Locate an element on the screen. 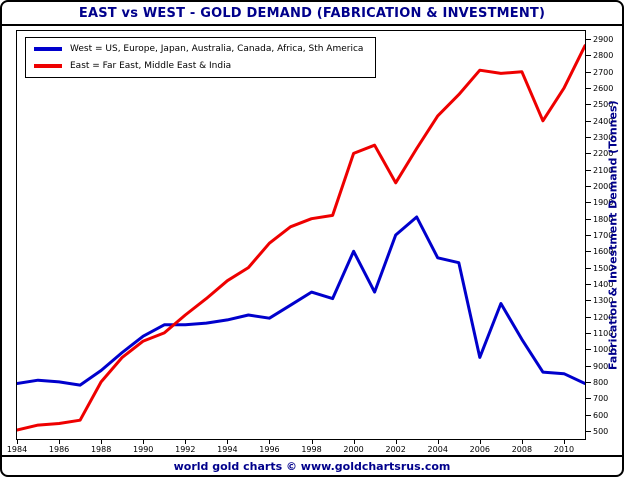  x-tick-label: 2004 is located at coordinates (437, 449).